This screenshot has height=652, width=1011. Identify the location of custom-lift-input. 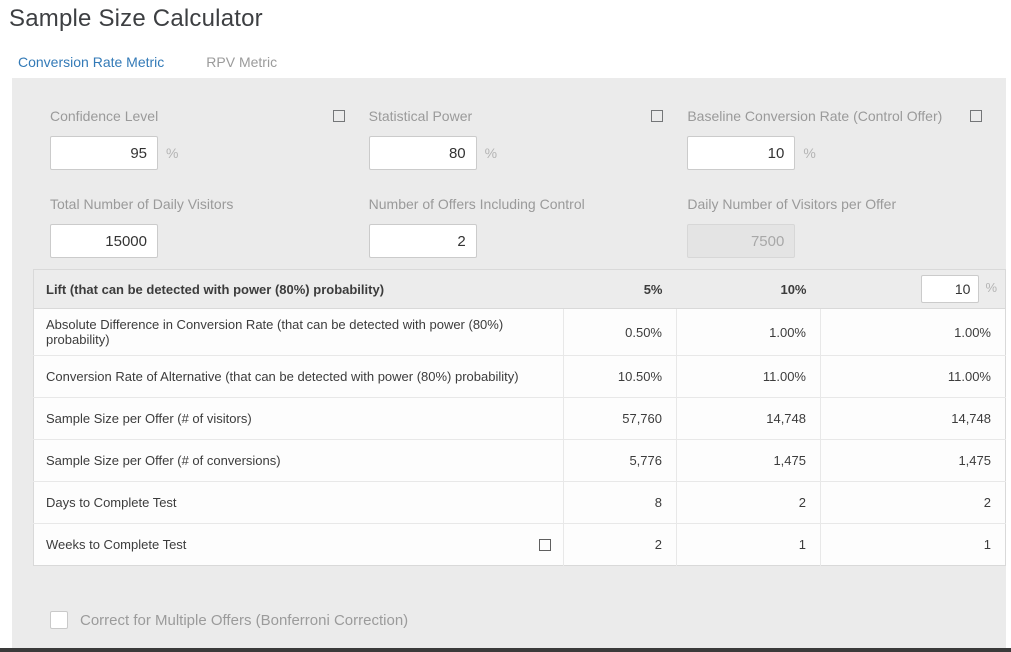
(950, 289).